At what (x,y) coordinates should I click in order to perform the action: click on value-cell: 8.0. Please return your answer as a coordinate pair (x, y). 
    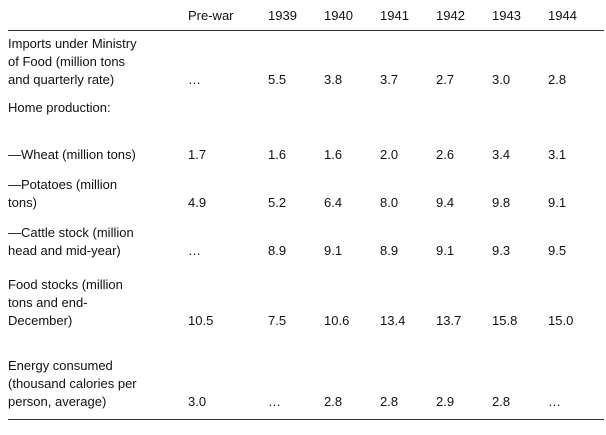
    Looking at the image, I should click on (389, 202).